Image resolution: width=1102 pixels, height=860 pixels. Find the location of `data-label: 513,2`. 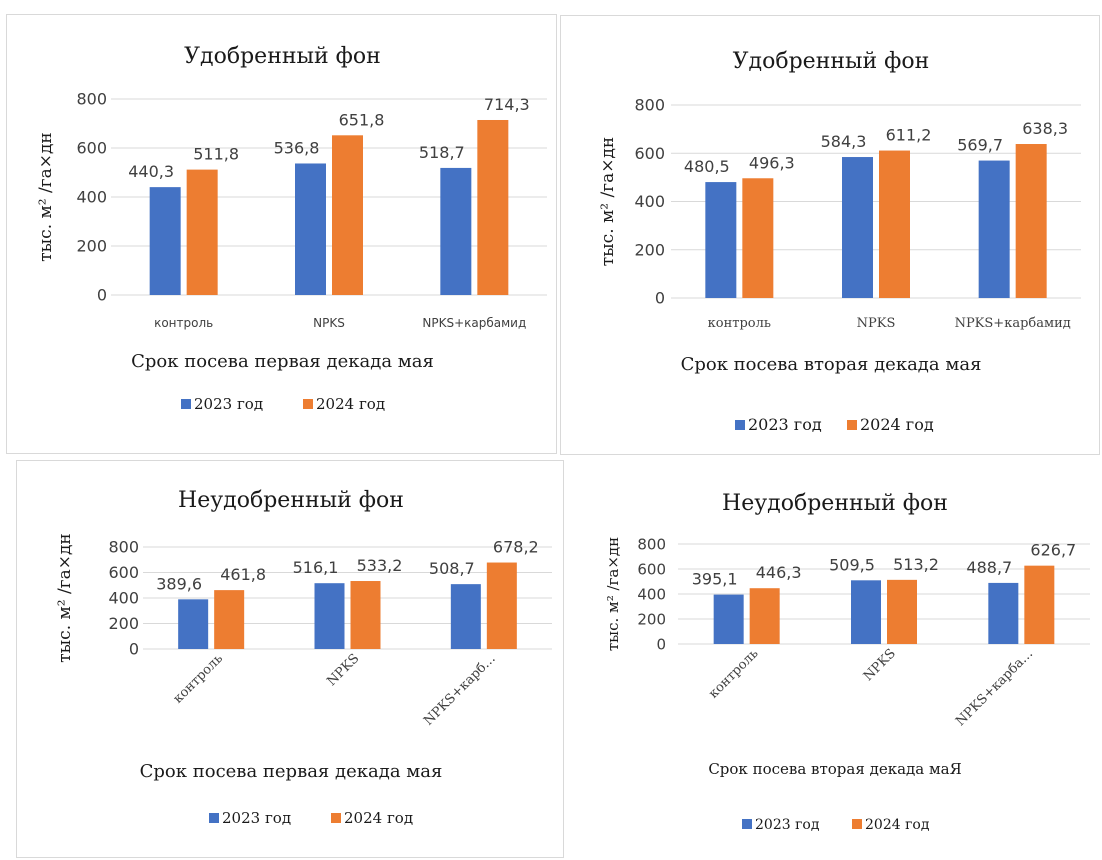

data-label: 513,2 is located at coordinates (916, 564).